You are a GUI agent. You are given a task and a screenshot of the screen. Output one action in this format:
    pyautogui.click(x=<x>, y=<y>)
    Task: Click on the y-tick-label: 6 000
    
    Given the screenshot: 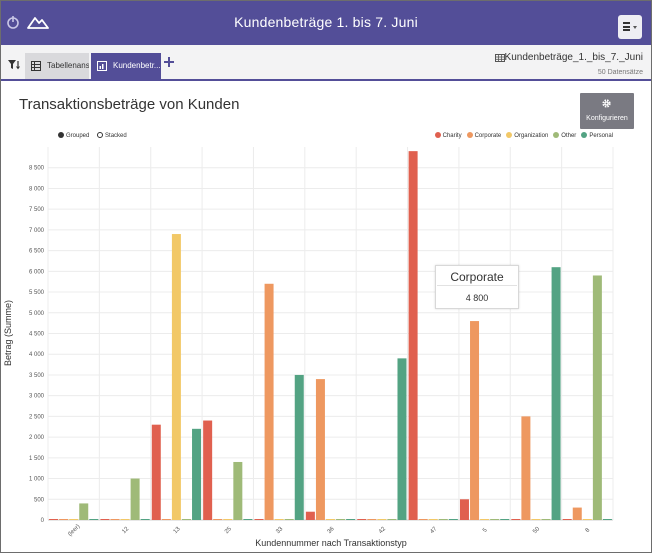 What is the action you would take?
    pyautogui.click(x=37, y=272)
    